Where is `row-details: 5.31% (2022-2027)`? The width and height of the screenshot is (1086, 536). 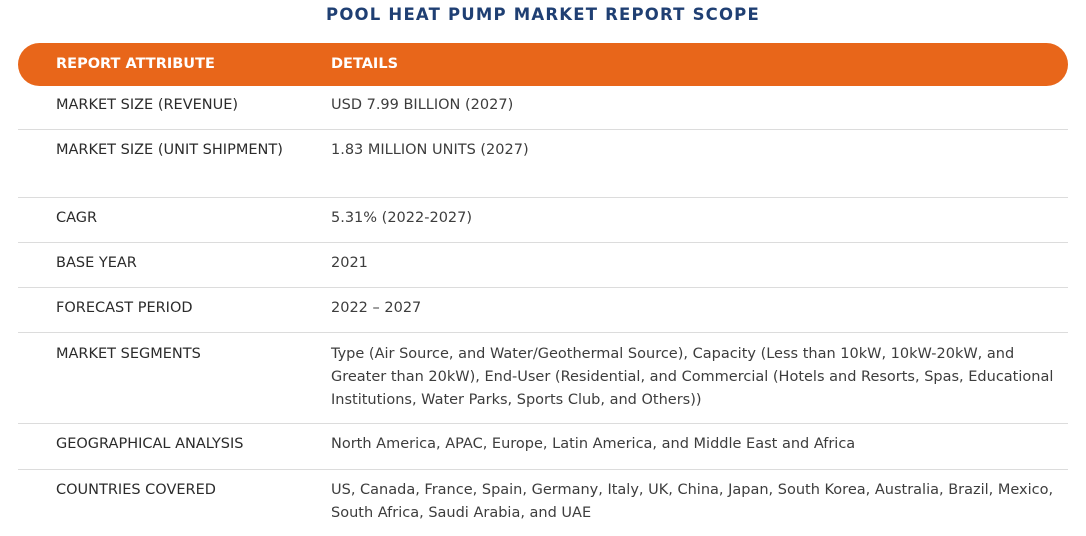
row-details: 5.31% (2022-2027) is located at coordinates (402, 218).